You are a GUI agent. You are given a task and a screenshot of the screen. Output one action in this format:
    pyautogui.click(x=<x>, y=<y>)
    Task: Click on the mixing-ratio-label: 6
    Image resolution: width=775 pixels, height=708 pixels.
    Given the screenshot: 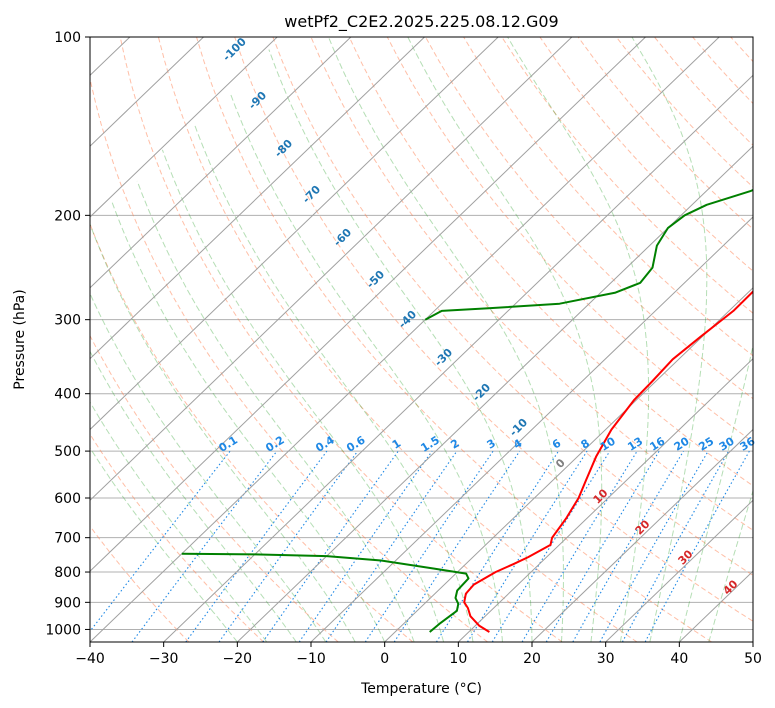 What is the action you would take?
    pyautogui.click(x=557, y=443)
    